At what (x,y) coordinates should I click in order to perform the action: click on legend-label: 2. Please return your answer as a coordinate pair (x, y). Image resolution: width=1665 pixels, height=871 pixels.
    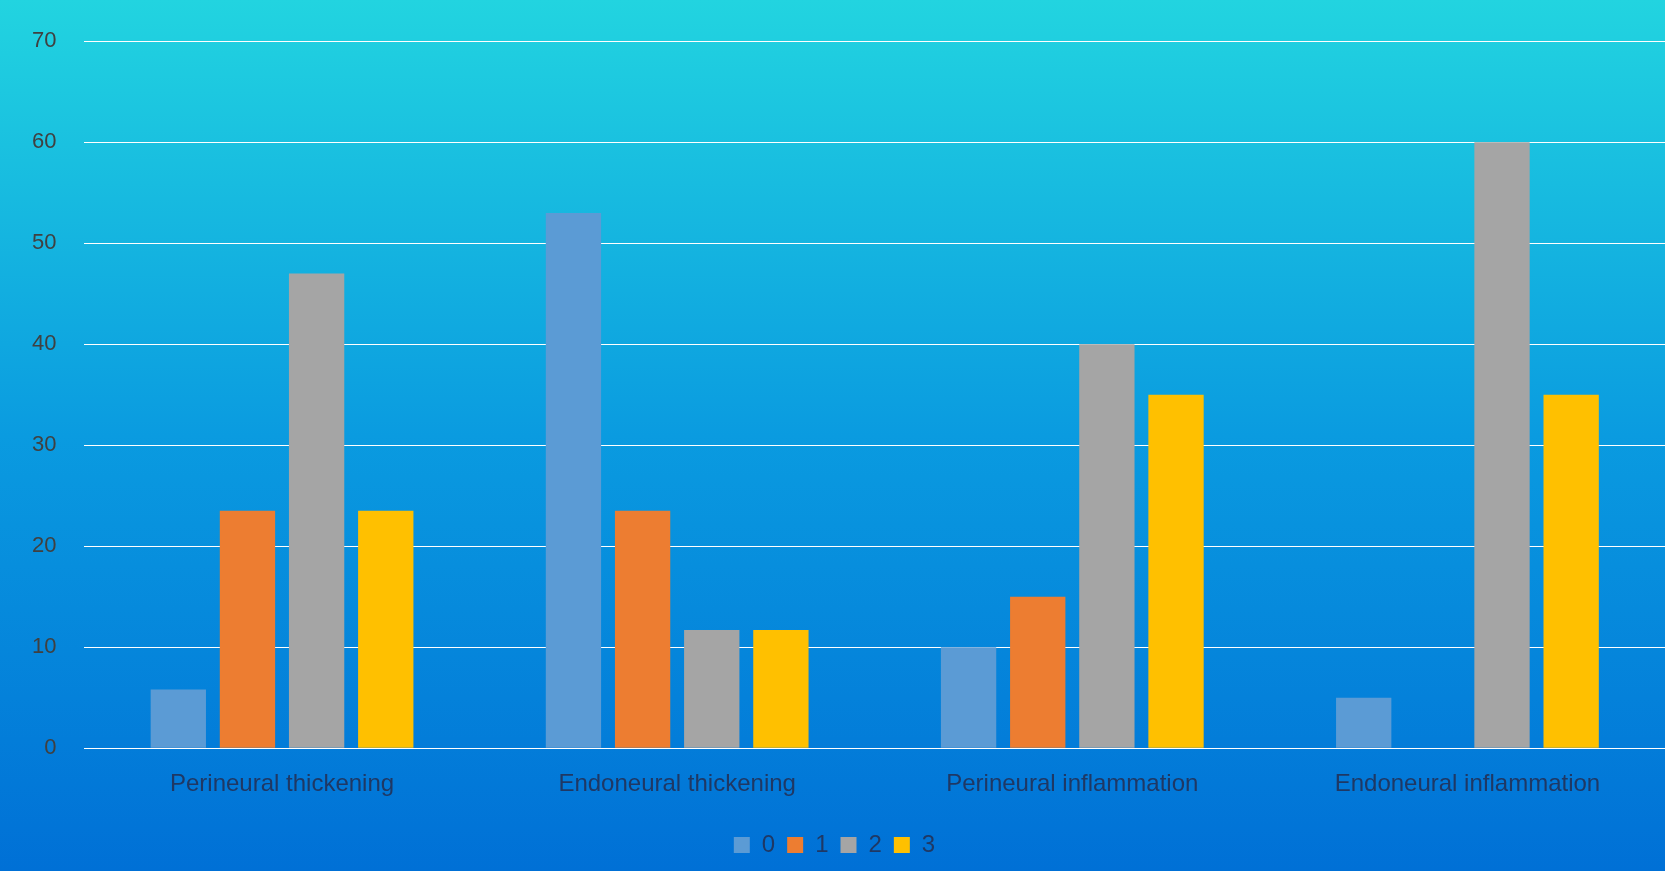
    Looking at the image, I should click on (875, 843).